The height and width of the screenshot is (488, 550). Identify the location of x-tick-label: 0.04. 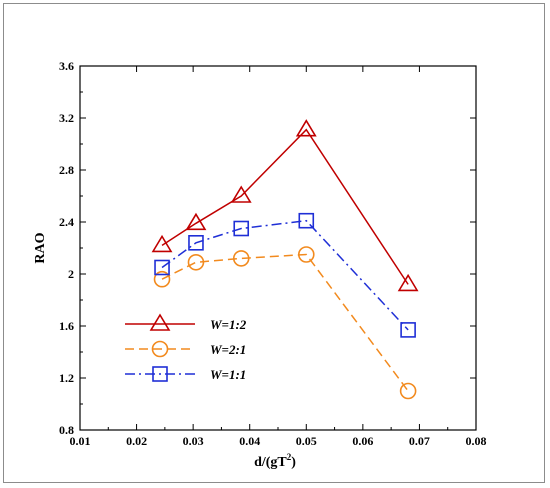
(249, 441).